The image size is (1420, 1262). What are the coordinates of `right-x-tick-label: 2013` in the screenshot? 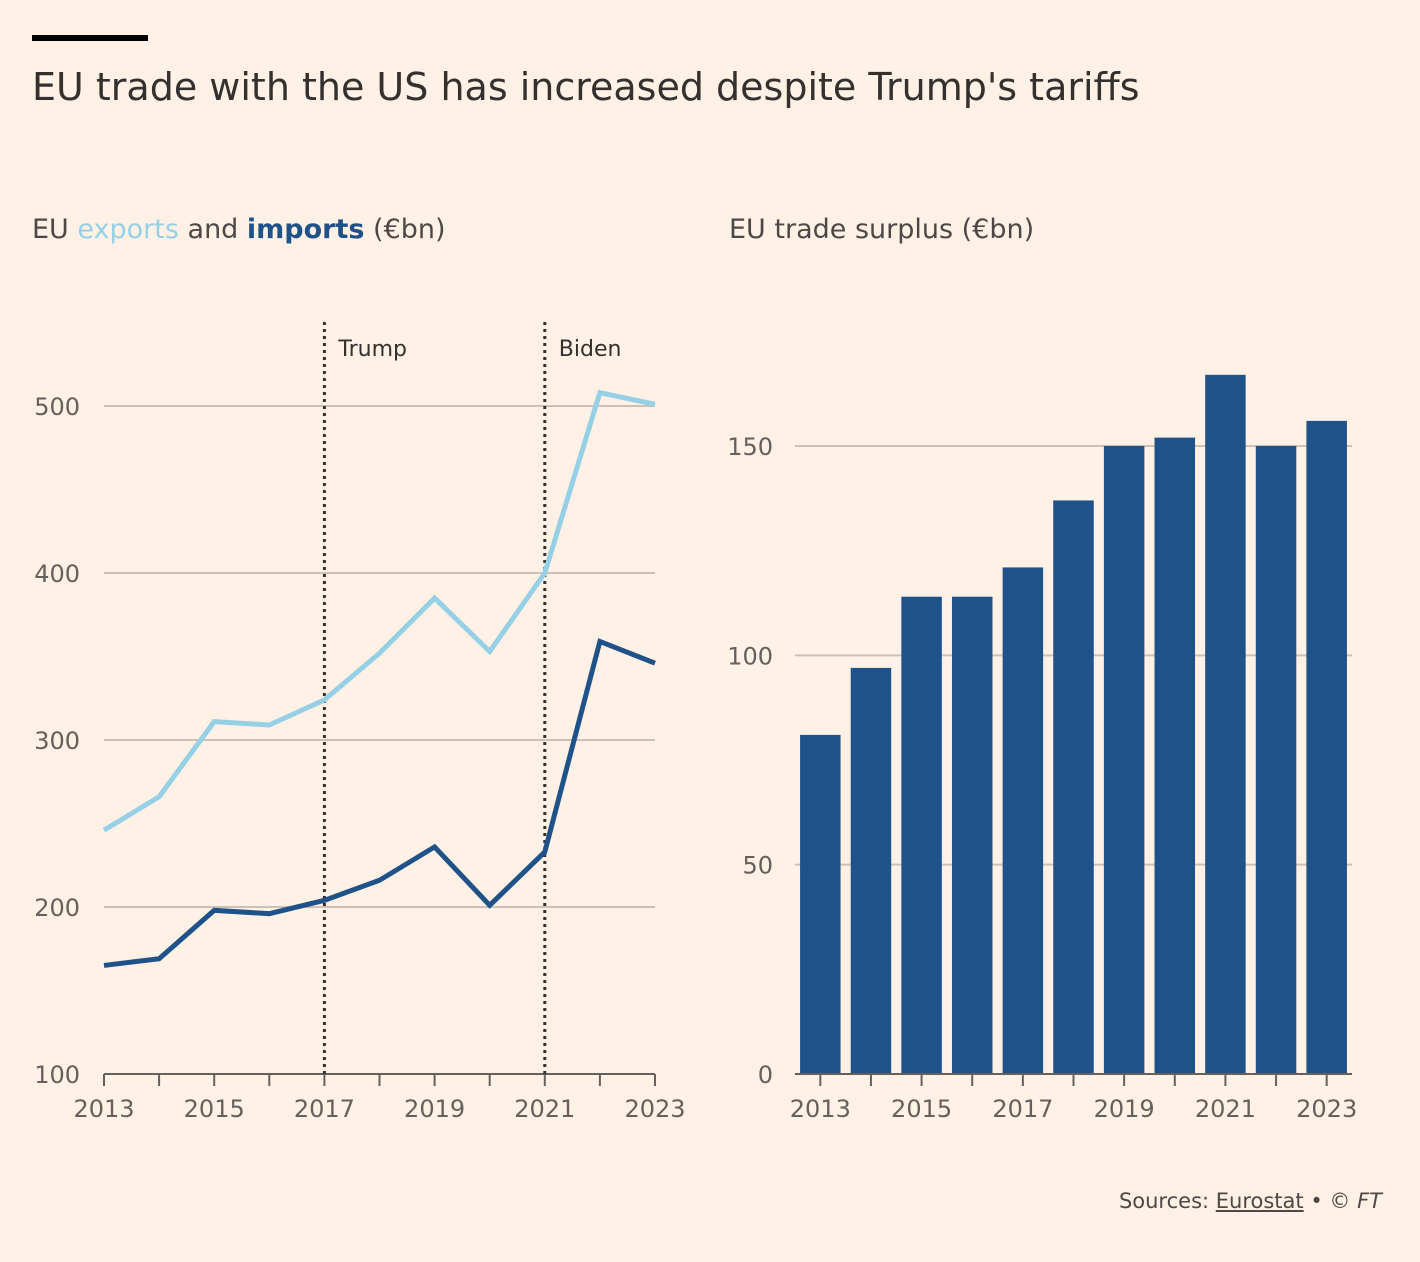 It's located at (820, 1109).